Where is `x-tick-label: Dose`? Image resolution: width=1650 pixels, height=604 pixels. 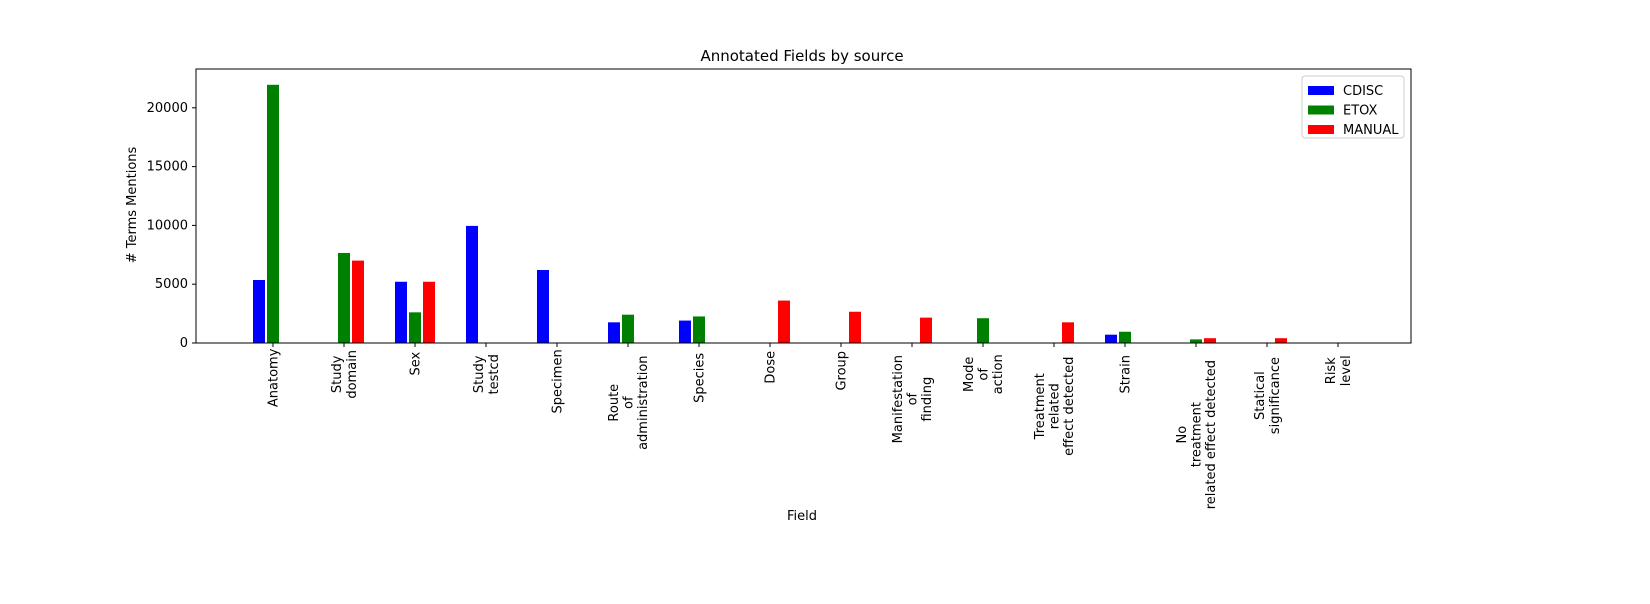 x-tick-label: Dose is located at coordinates (771, 367).